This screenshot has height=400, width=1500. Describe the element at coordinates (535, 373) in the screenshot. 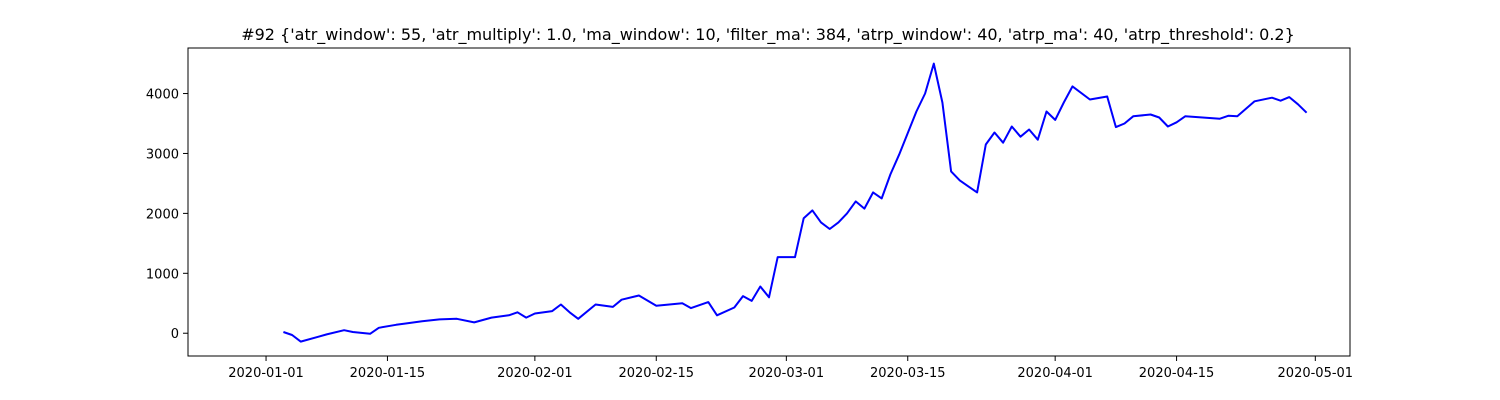

I see `x-tick-label: 2020-02-01` at that location.